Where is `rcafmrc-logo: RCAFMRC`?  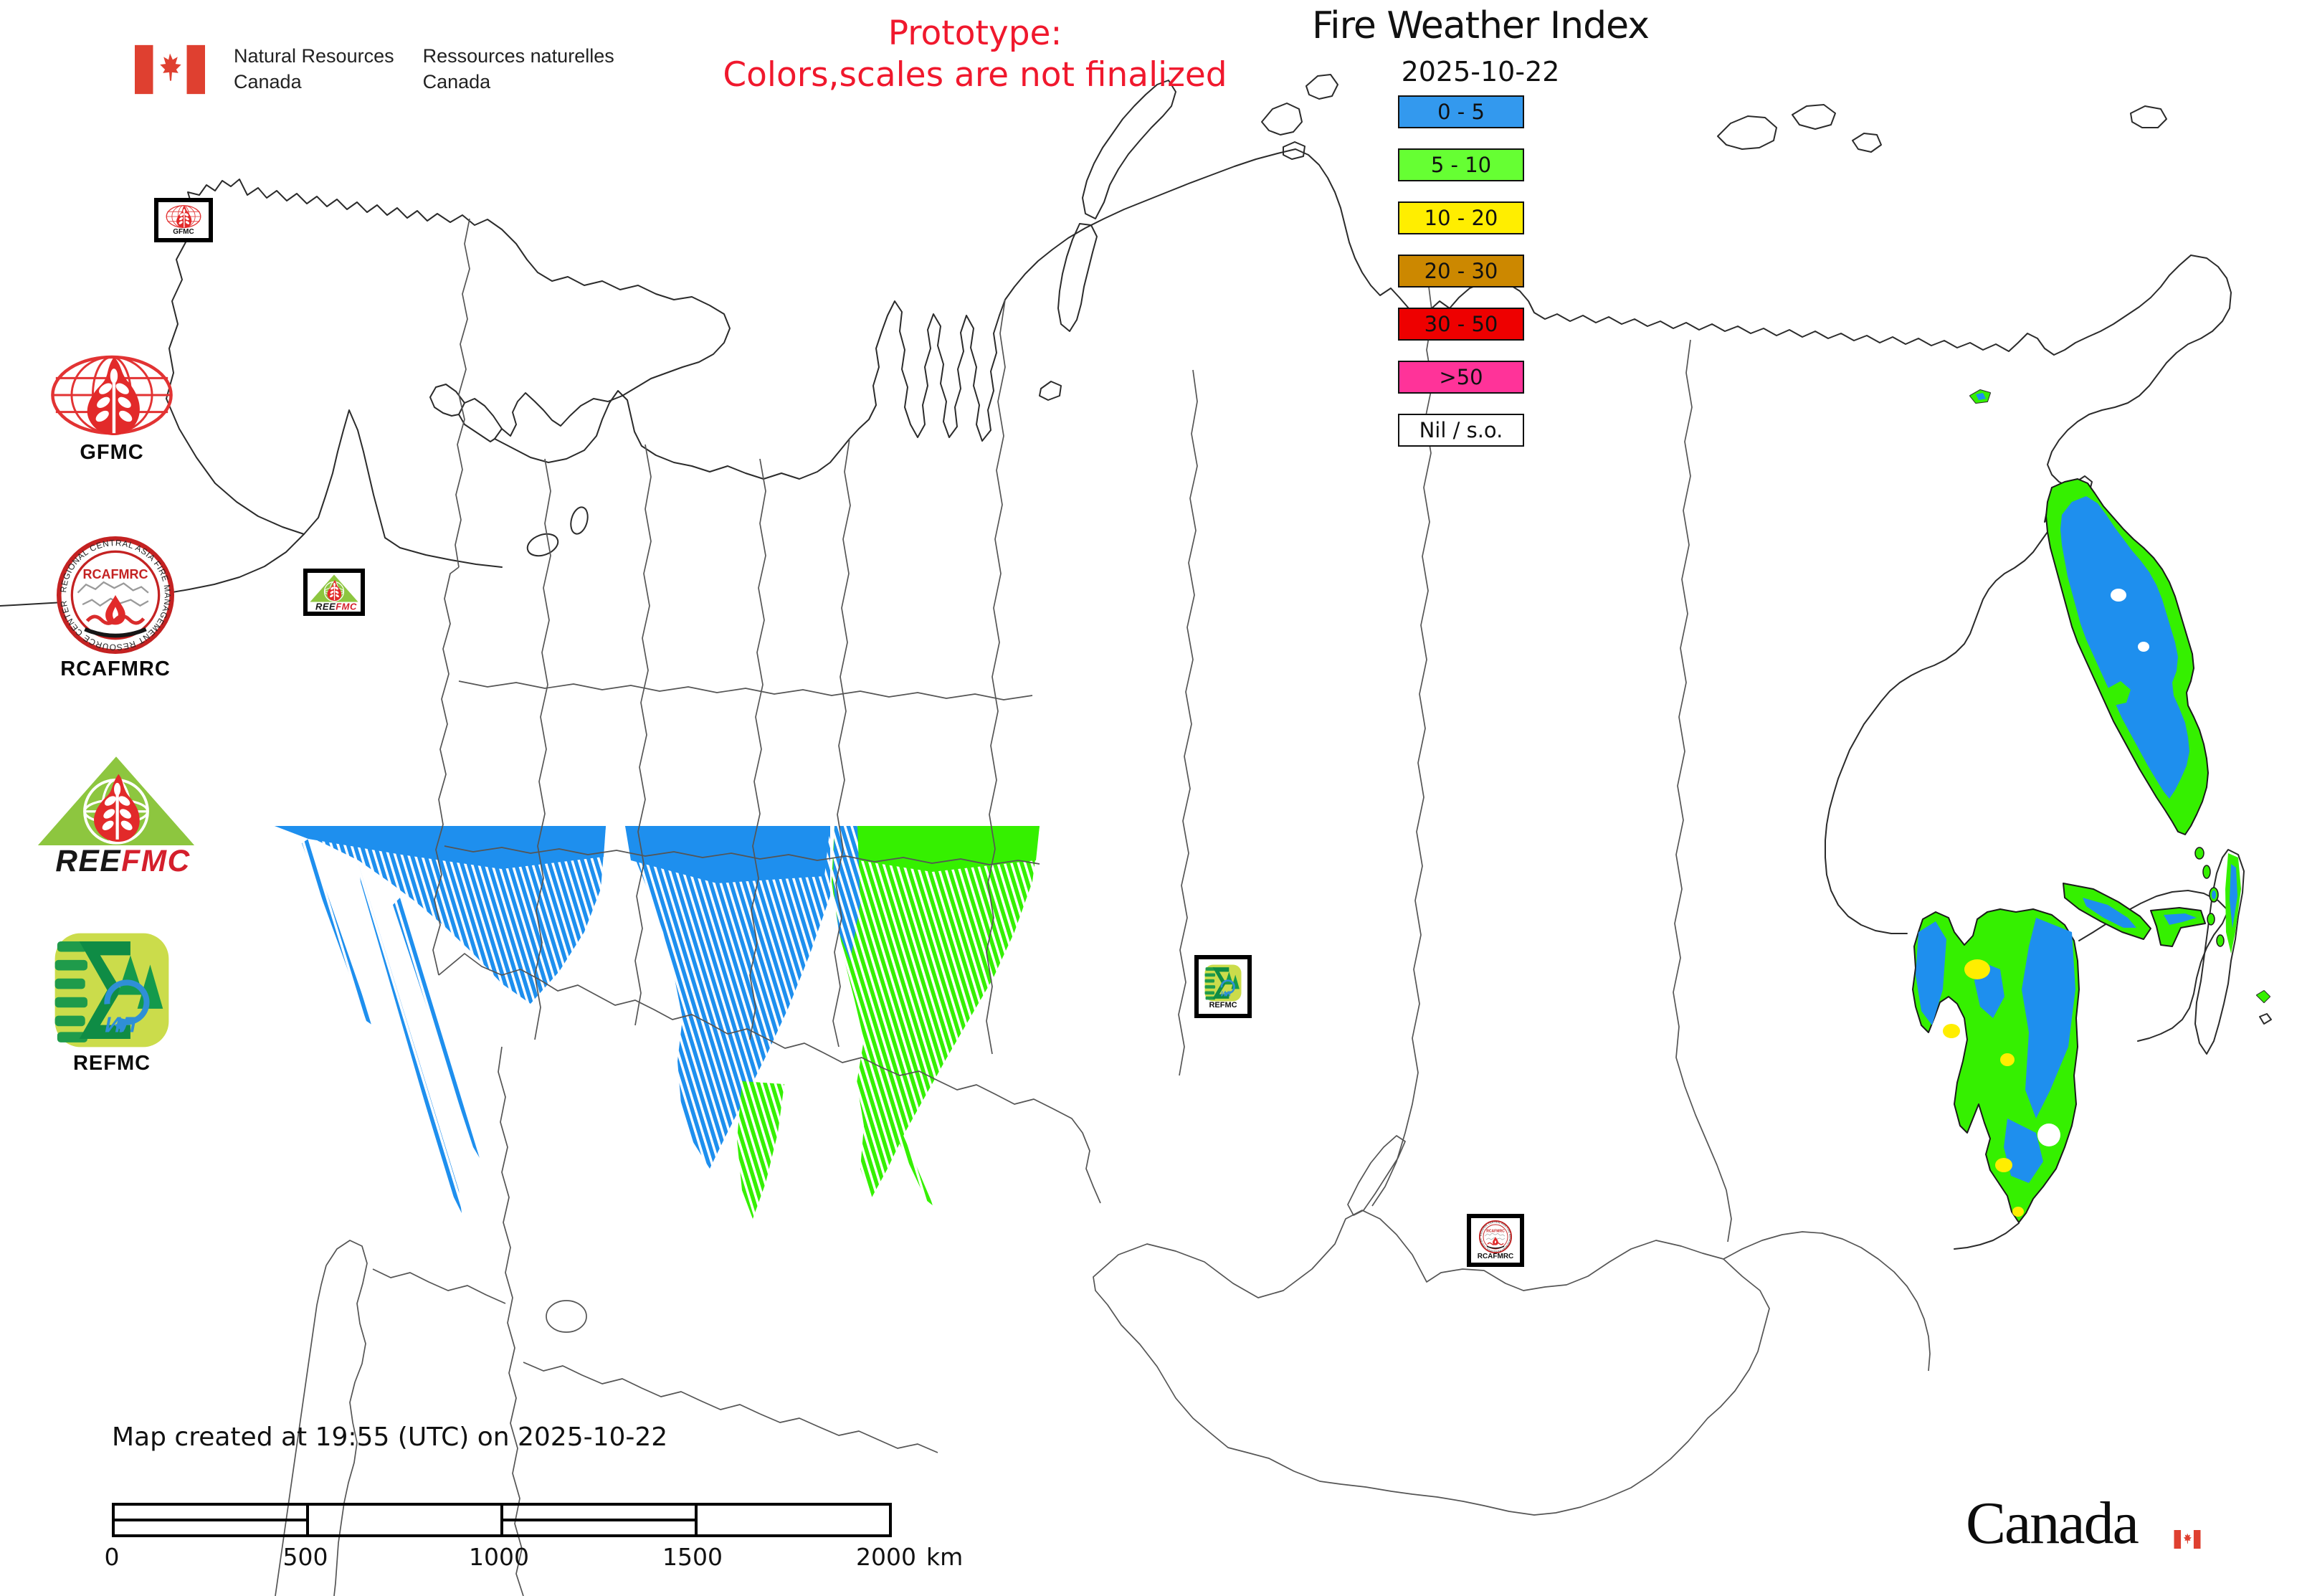 rcafmrc-logo: RCAFMRC is located at coordinates (115, 608).